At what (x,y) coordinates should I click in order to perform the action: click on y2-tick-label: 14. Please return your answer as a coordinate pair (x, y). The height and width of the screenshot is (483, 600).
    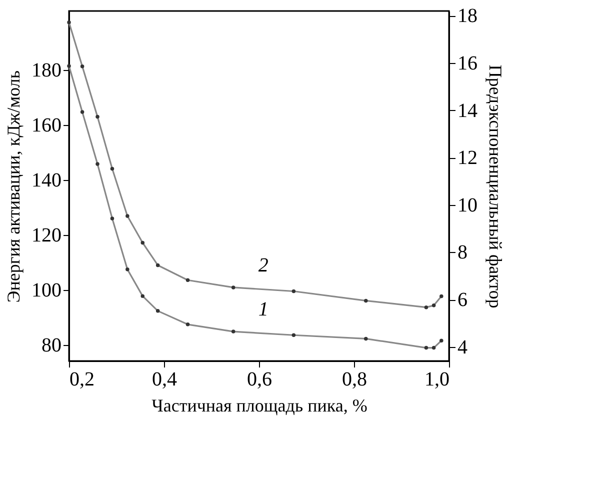
    Looking at the image, I should click on (468, 111).